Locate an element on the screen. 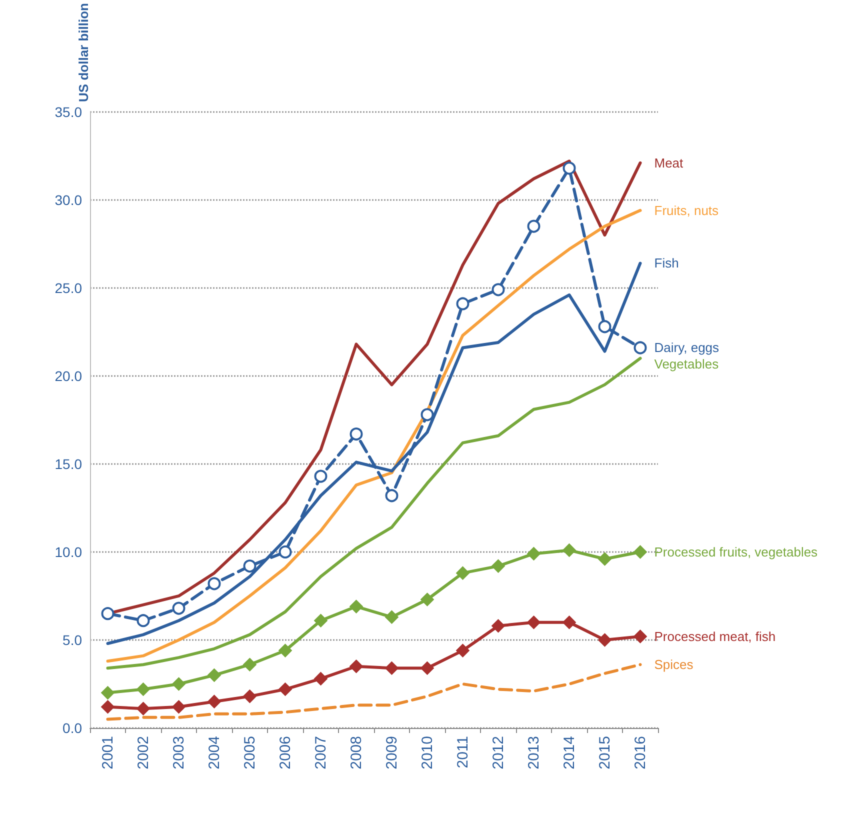 The width and height of the screenshot is (863, 813). x-tick-label: 2016 is located at coordinates (640, 753).